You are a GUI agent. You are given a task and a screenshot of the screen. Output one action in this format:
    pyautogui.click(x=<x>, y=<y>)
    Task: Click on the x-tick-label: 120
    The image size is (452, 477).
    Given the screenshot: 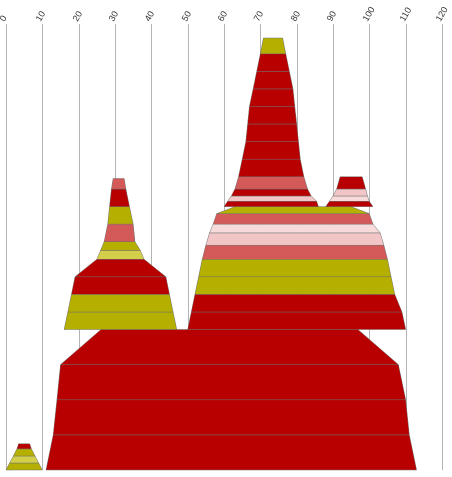 What is the action you would take?
    pyautogui.click(x=442, y=14)
    